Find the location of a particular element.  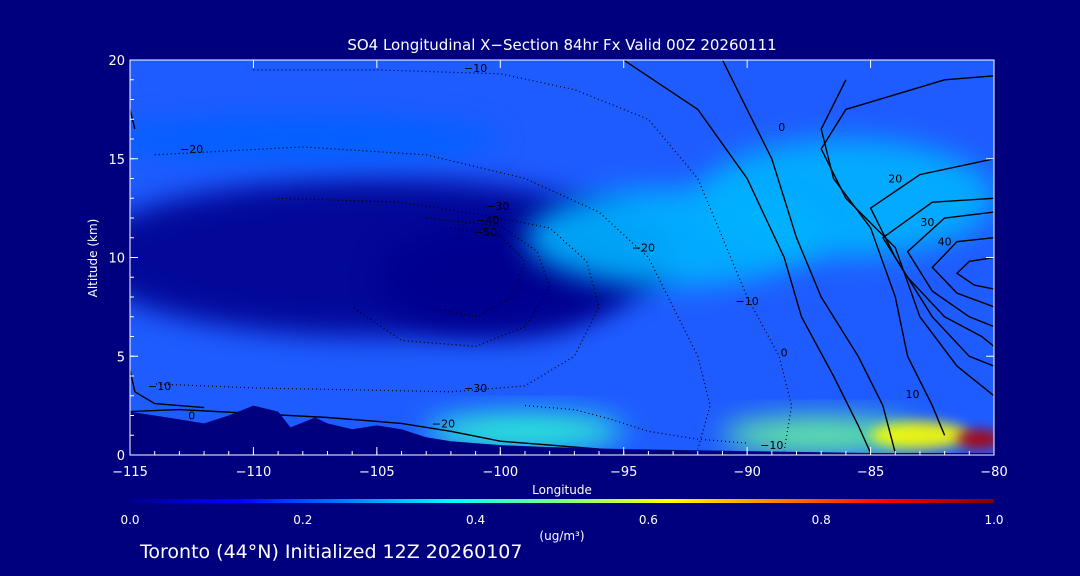

y-tick-label: 10 is located at coordinates (116, 259).